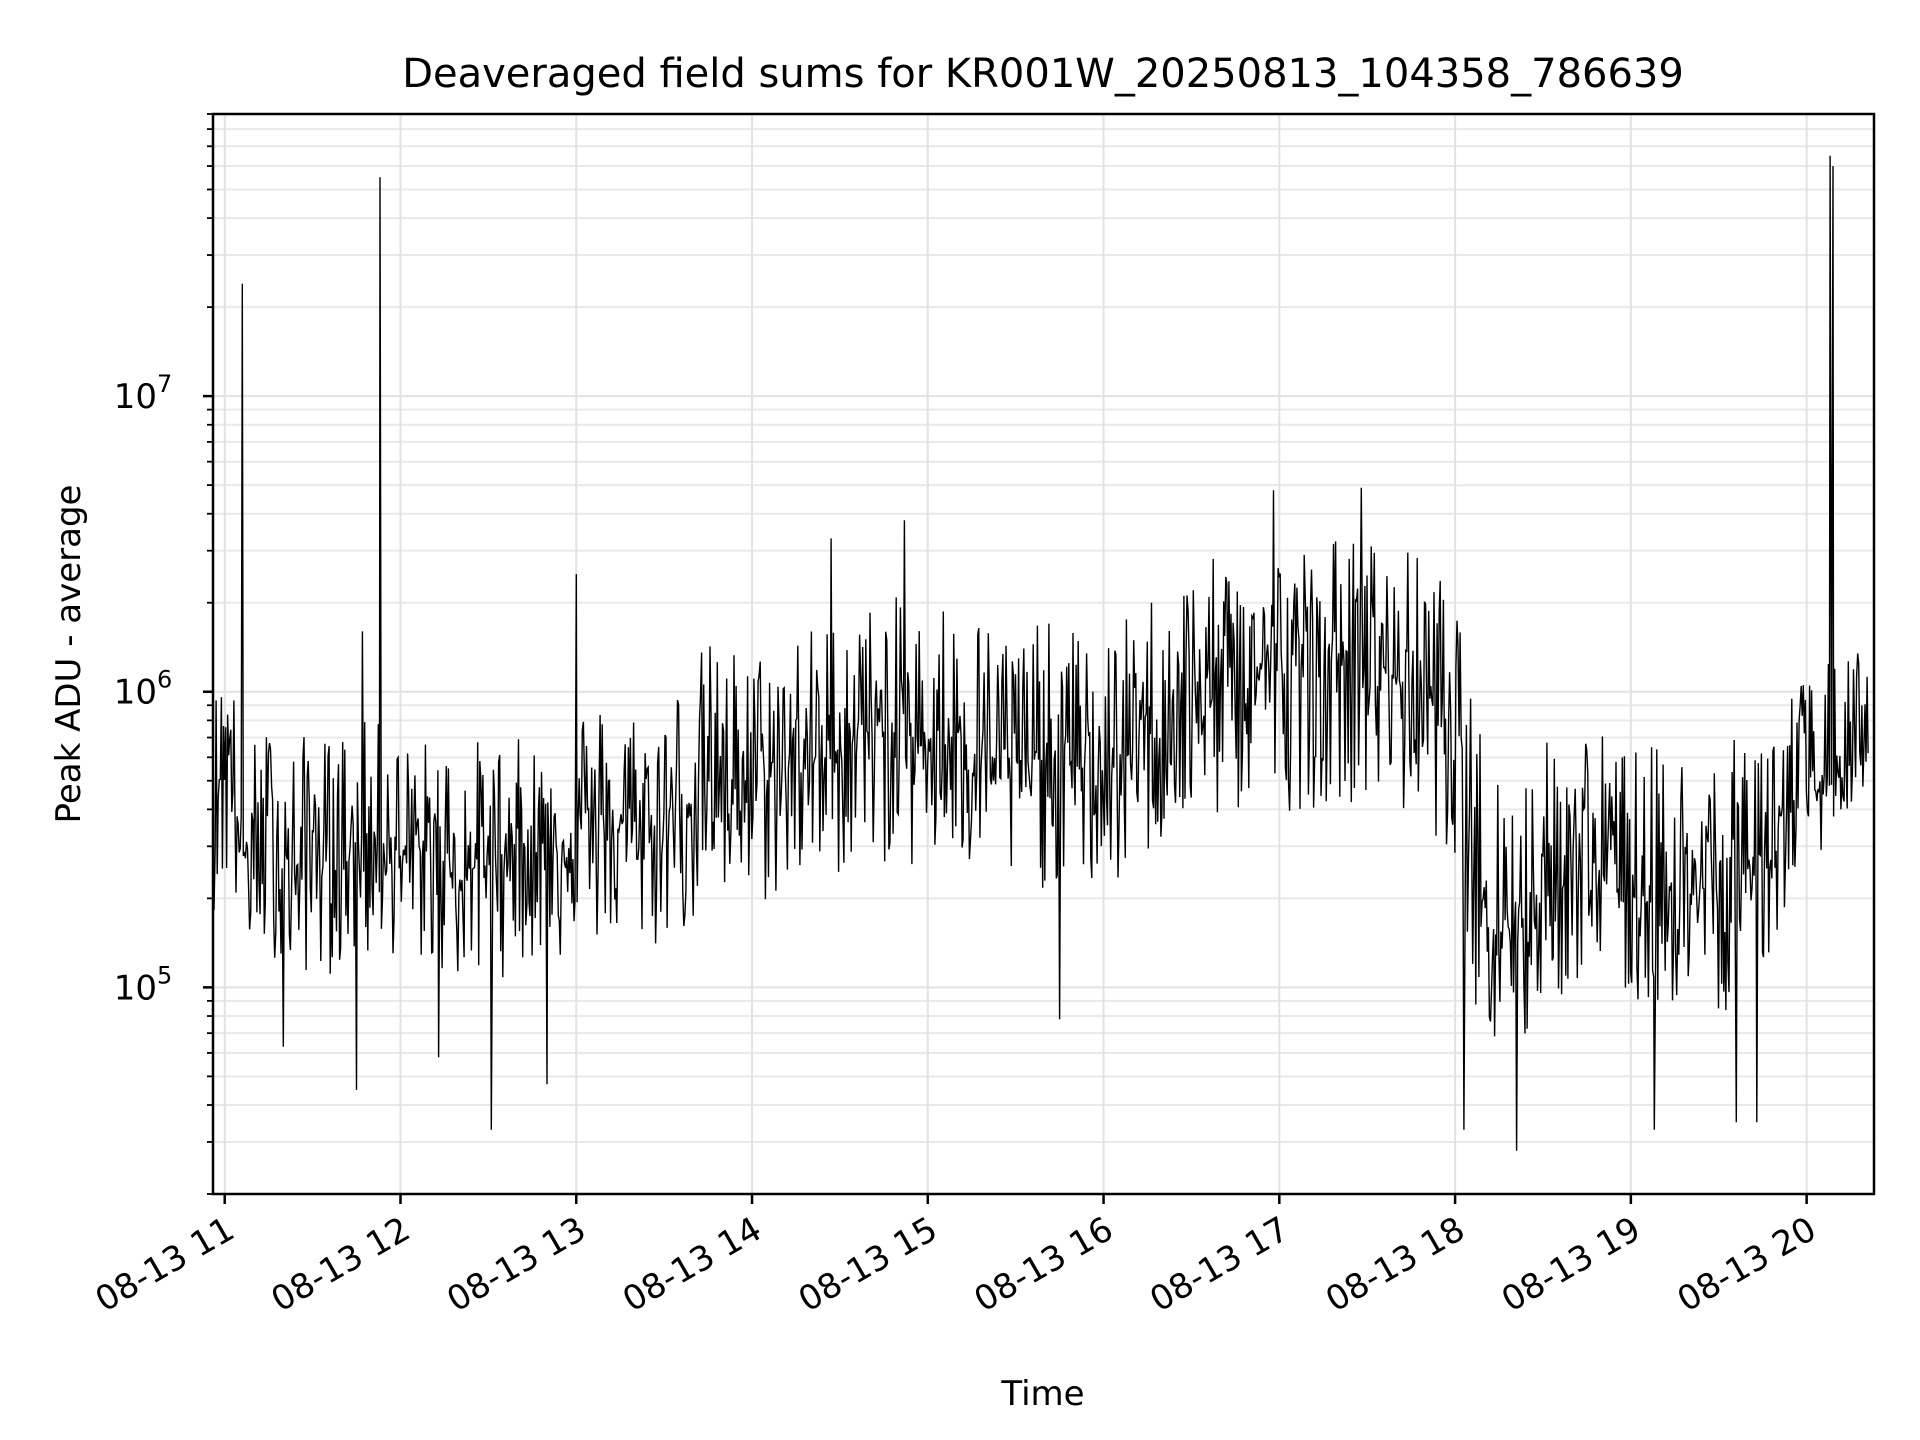  Describe the element at coordinates (163, 654) in the screenshot. I see `y-axis: 10⁵ 10⁶ 10⁷` at that location.